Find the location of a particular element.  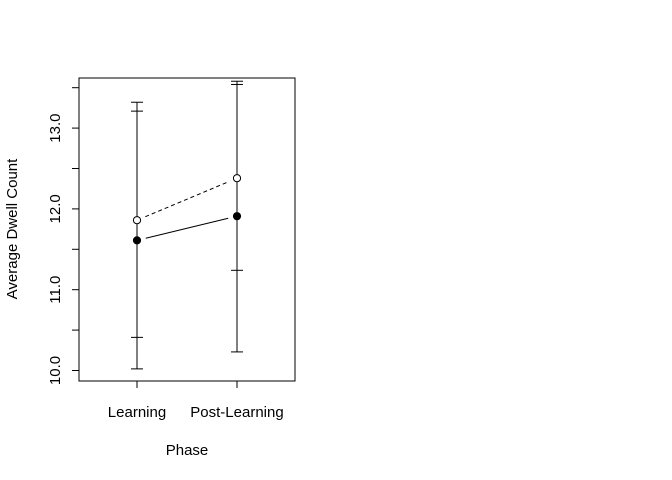

series-lines is located at coordinates (187, 210).